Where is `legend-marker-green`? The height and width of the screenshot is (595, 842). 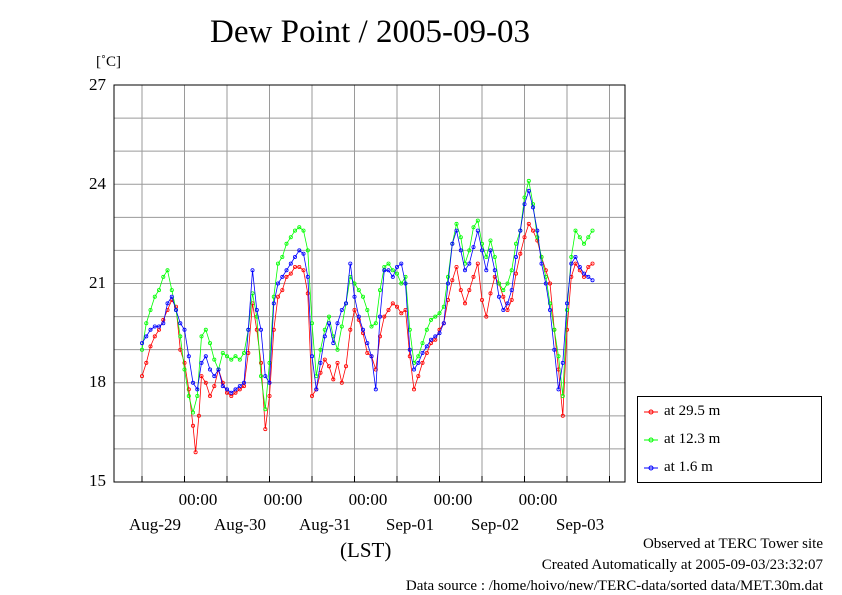 legend-marker-green is located at coordinates (651, 439).